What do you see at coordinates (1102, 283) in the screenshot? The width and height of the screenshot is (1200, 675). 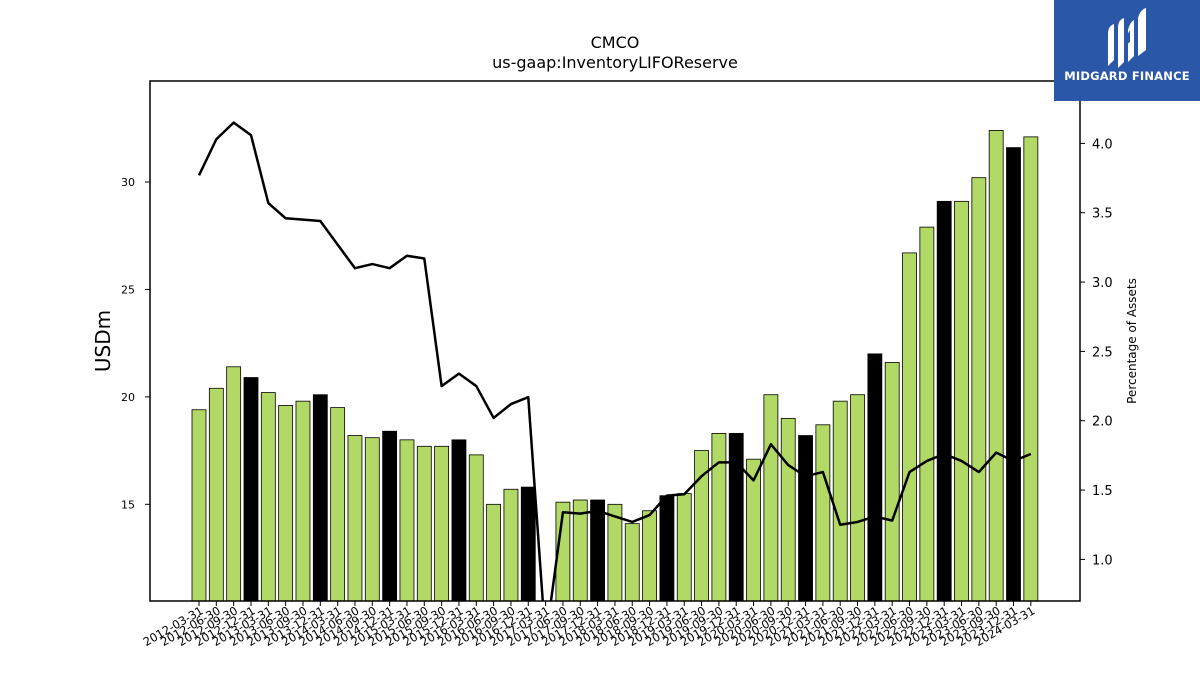 I see `y2-tick-label: 3.0` at bounding box center [1102, 283].